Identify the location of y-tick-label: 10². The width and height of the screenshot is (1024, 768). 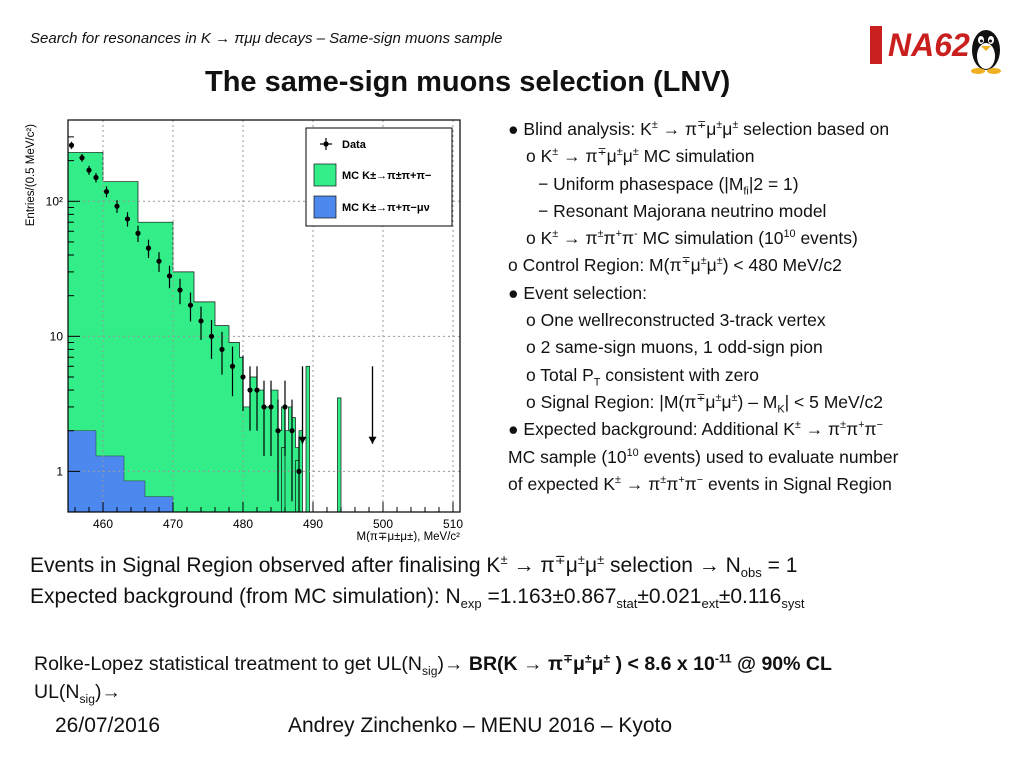
(54, 201).